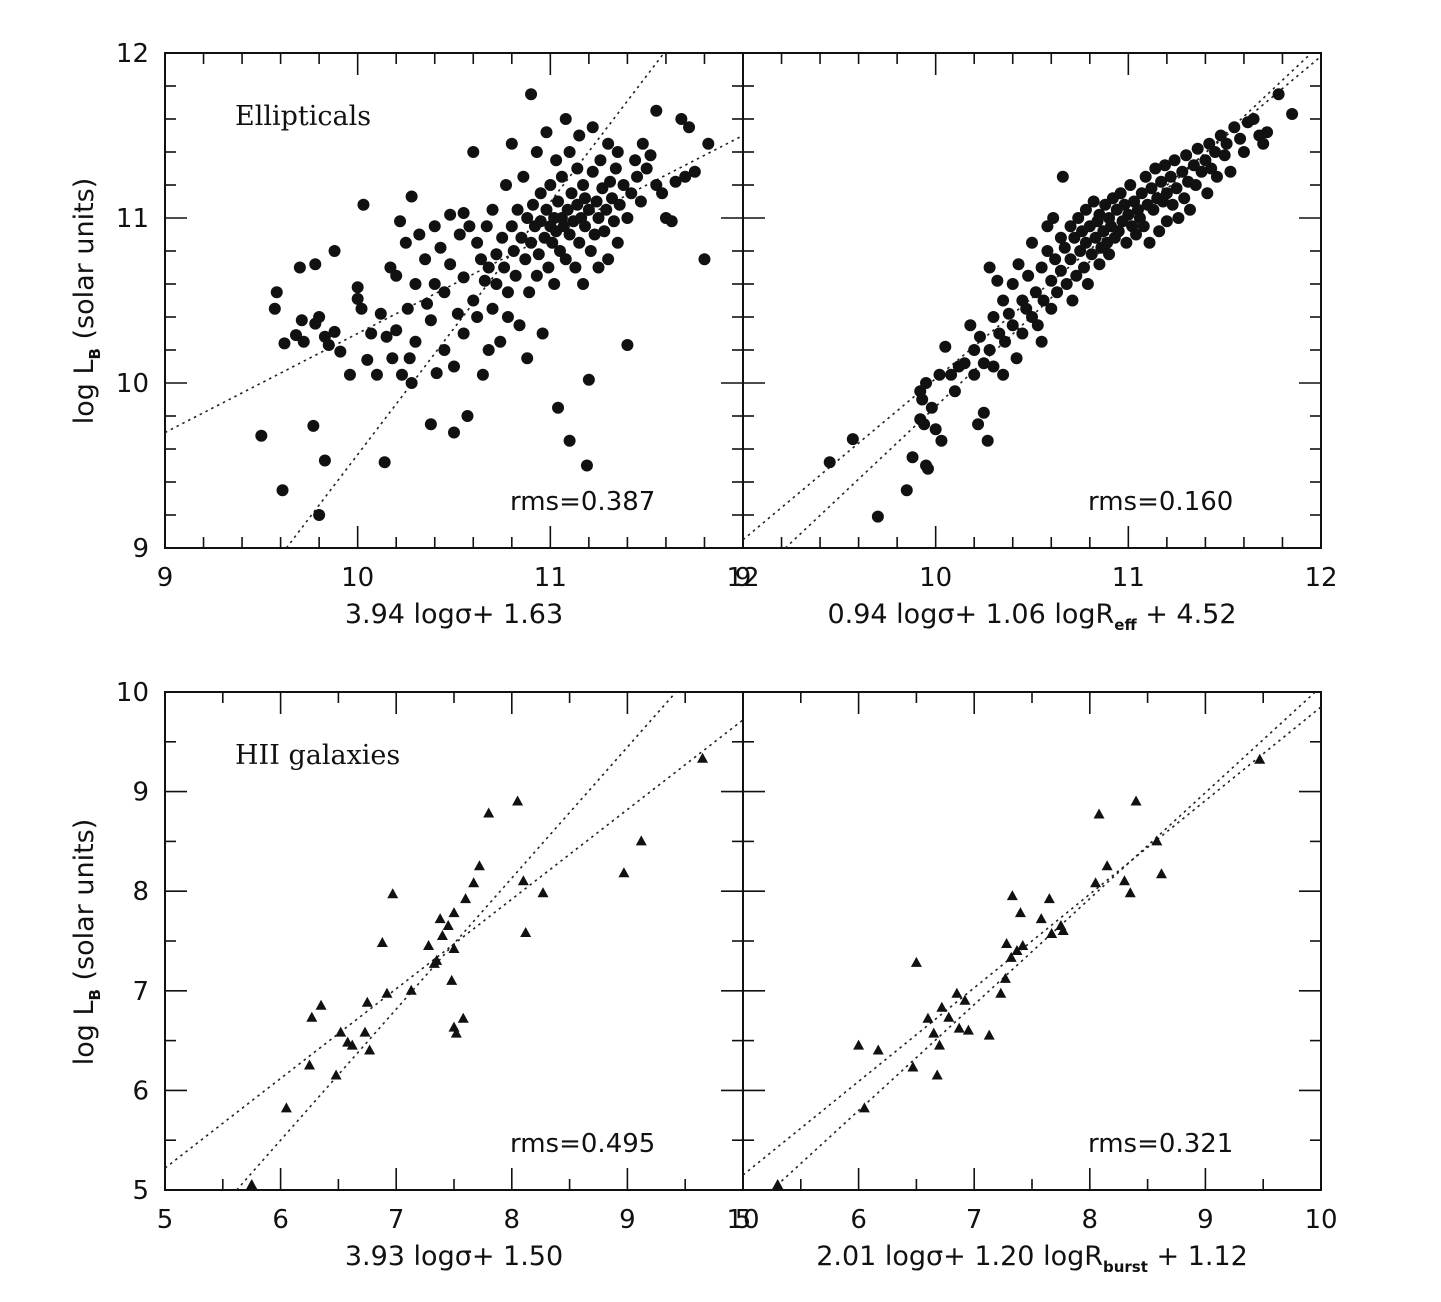 The image size is (1441, 1302). Describe the element at coordinates (357, 578) in the screenshot. I see `x-tick-label: 10` at that location.